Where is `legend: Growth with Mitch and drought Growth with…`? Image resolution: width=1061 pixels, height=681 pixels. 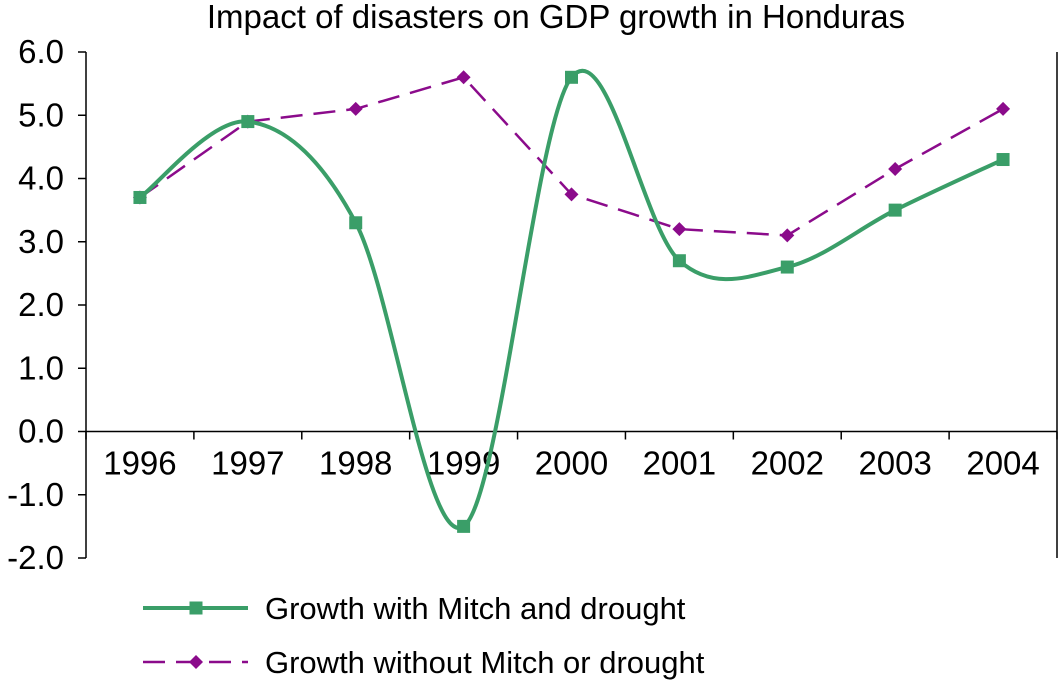
legend: Growth with Mitch and drought Growth with… is located at coordinates (424, 635).